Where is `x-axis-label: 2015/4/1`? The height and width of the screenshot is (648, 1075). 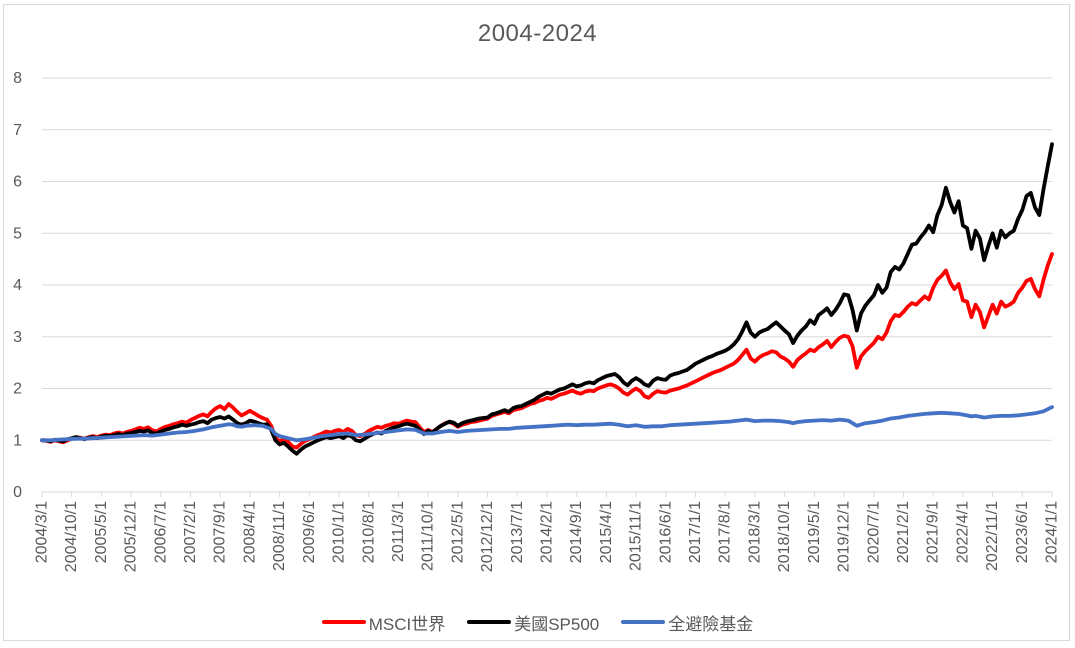
x-axis-label: 2015/4/1 is located at coordinates (606, 532).